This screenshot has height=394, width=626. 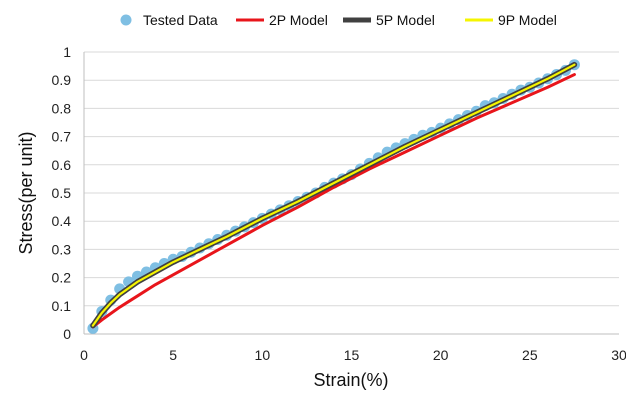 What do you see at coordinates (62, 221) in the screenshot?
I see `y-tick-label: 0.4` at bounding box center [62, 221].